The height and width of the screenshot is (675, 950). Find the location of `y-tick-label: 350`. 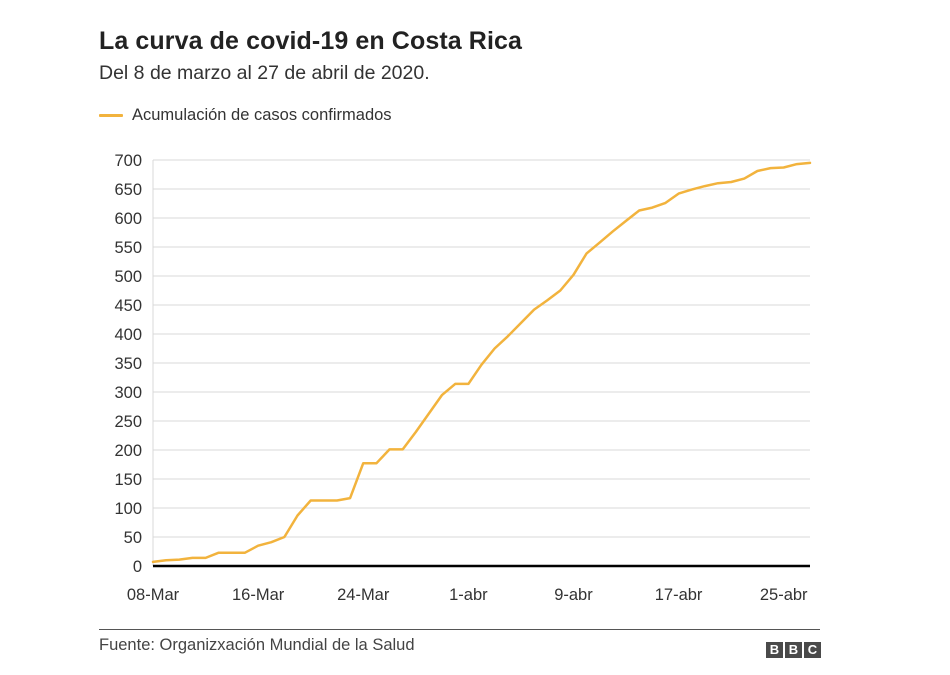

y-tick-label: 350 is located at coordinates (128, 364).